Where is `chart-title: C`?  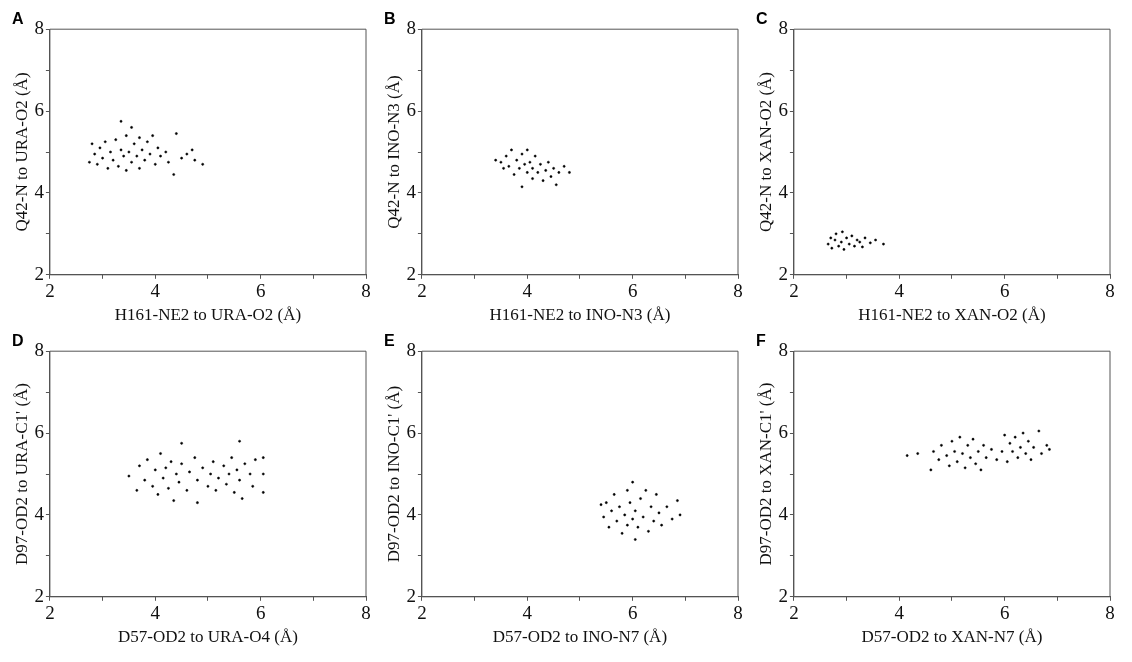 chart-title: C is located at coordinates (762, 19).